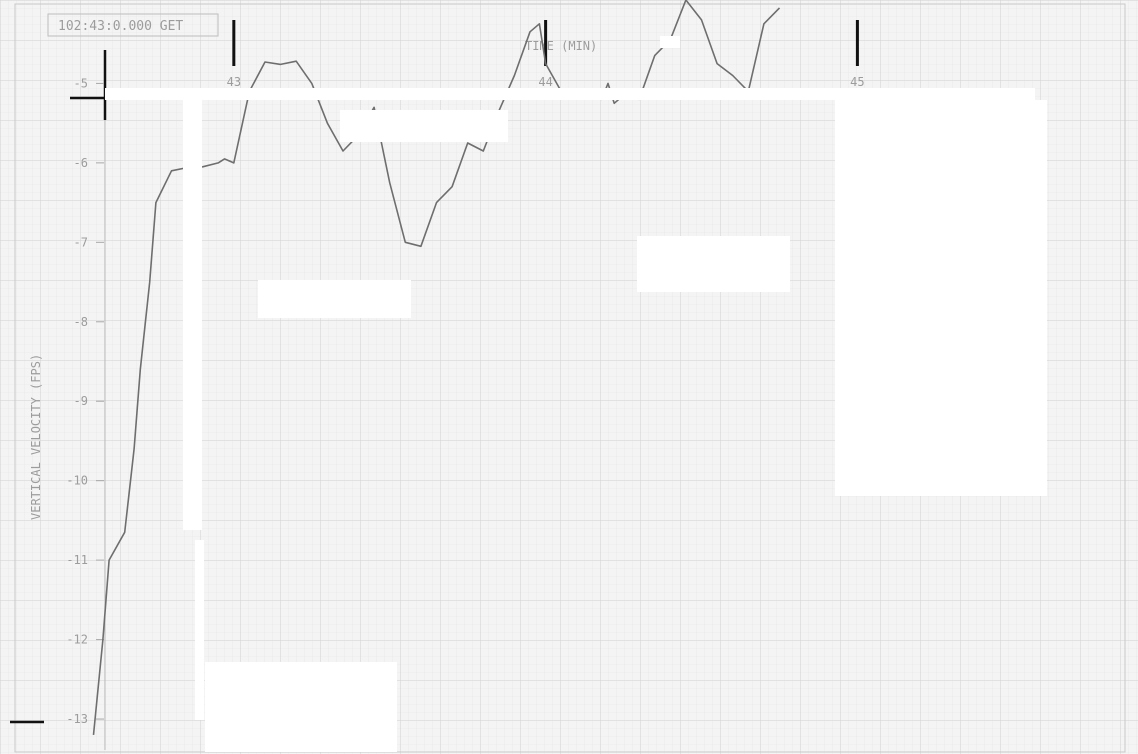  What do you see at coordinates (77, 640) in the screenshot?
I see `y-tick-label: -12` at bounding box center [77, 640].